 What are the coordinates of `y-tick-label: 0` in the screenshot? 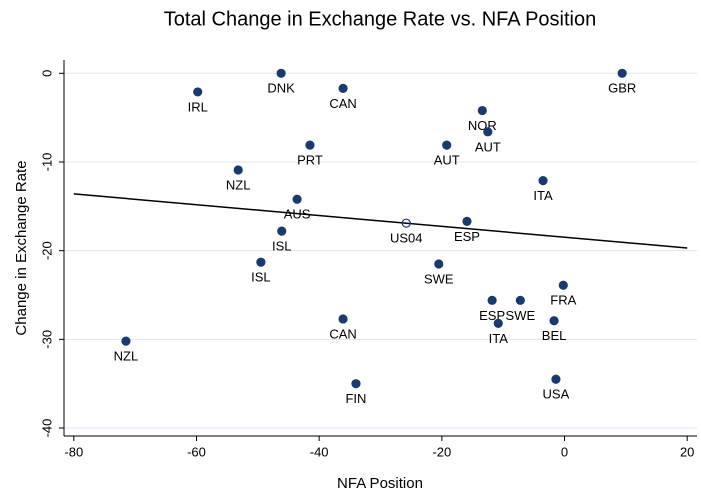 It's located at (46, 73).